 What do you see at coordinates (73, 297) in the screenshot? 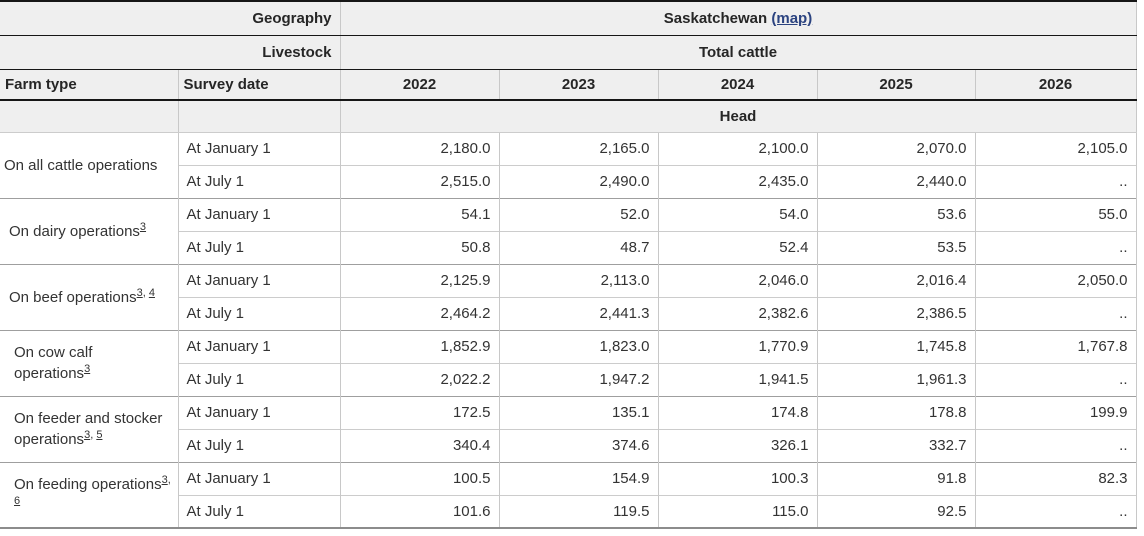
I see `farm-type-label: On beef operations` at bounding box center [73, 297].